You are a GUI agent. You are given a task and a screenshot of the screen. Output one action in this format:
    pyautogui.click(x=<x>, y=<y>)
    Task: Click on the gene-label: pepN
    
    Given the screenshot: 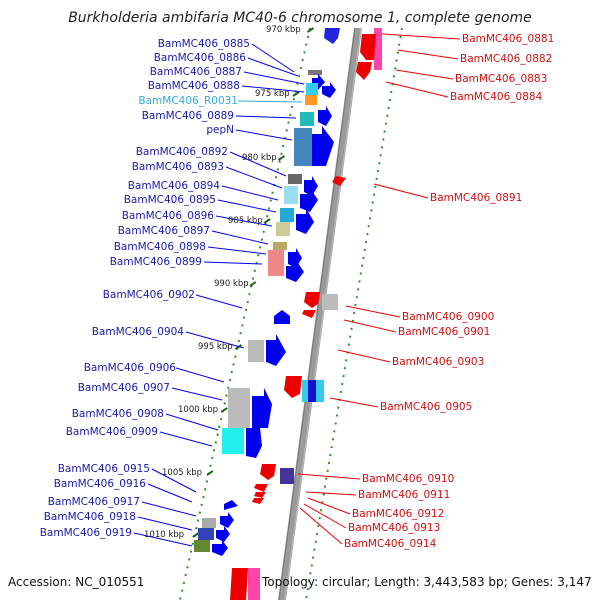 What is the action you would take?
    pyautogui.click(x=220, y=130)
    